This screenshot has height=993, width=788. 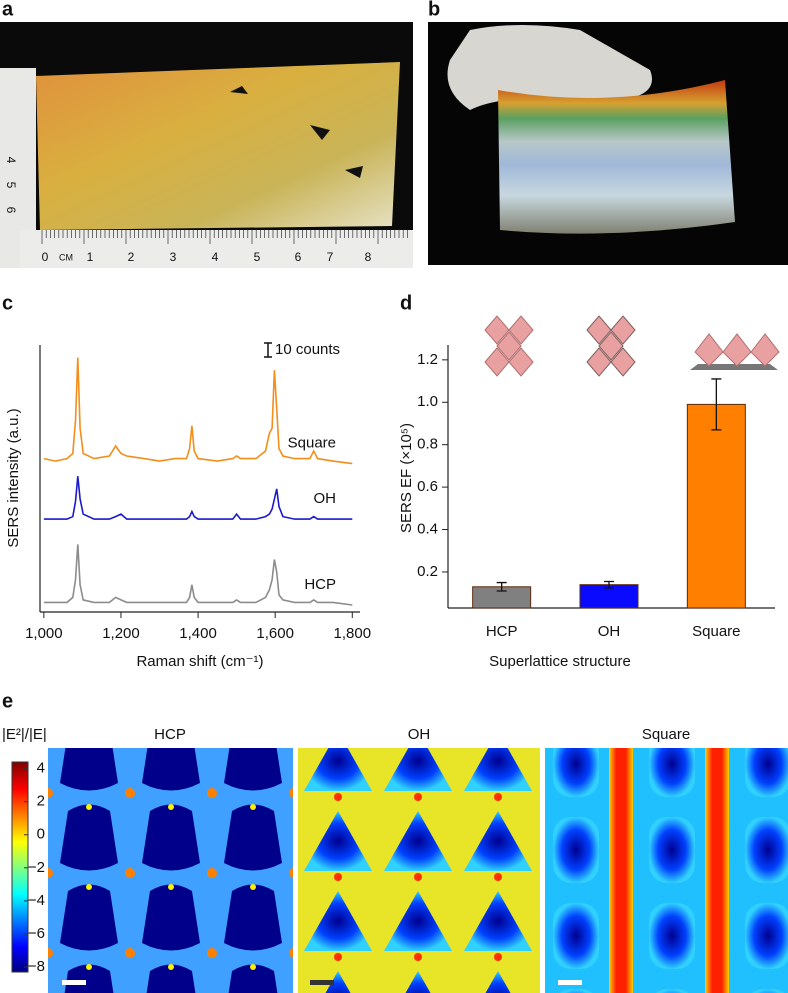 I want to click on x-tick-label: HCP, so click(x=502, y=631).